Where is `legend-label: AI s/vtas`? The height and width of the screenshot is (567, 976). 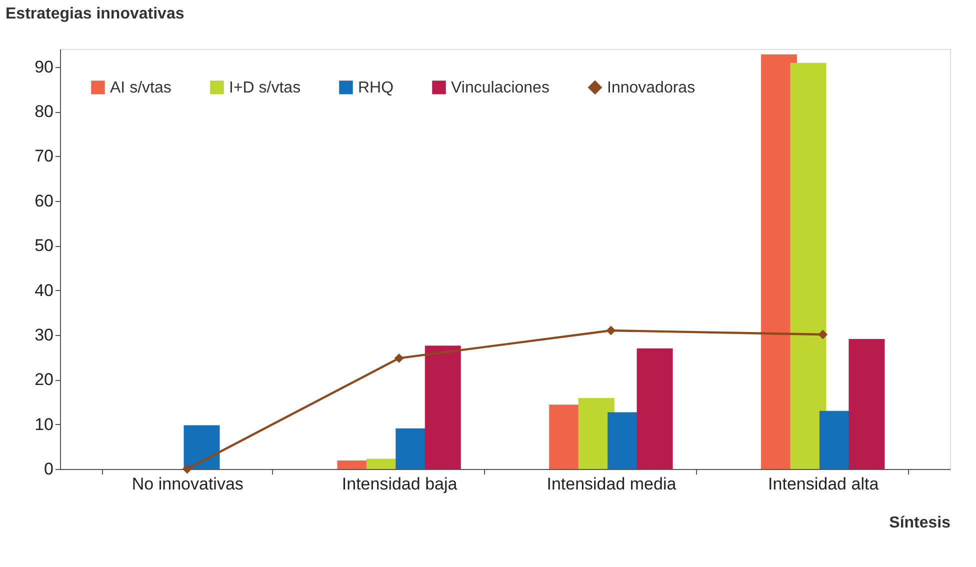
legend-label: AI s/vtas is located at coordinates (141, 87).